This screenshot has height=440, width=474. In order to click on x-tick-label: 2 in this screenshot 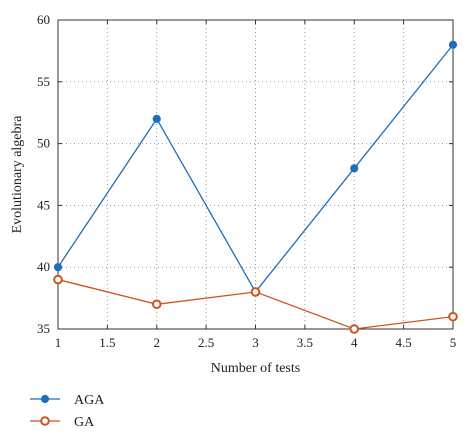, I will do `click(157, 342)`.